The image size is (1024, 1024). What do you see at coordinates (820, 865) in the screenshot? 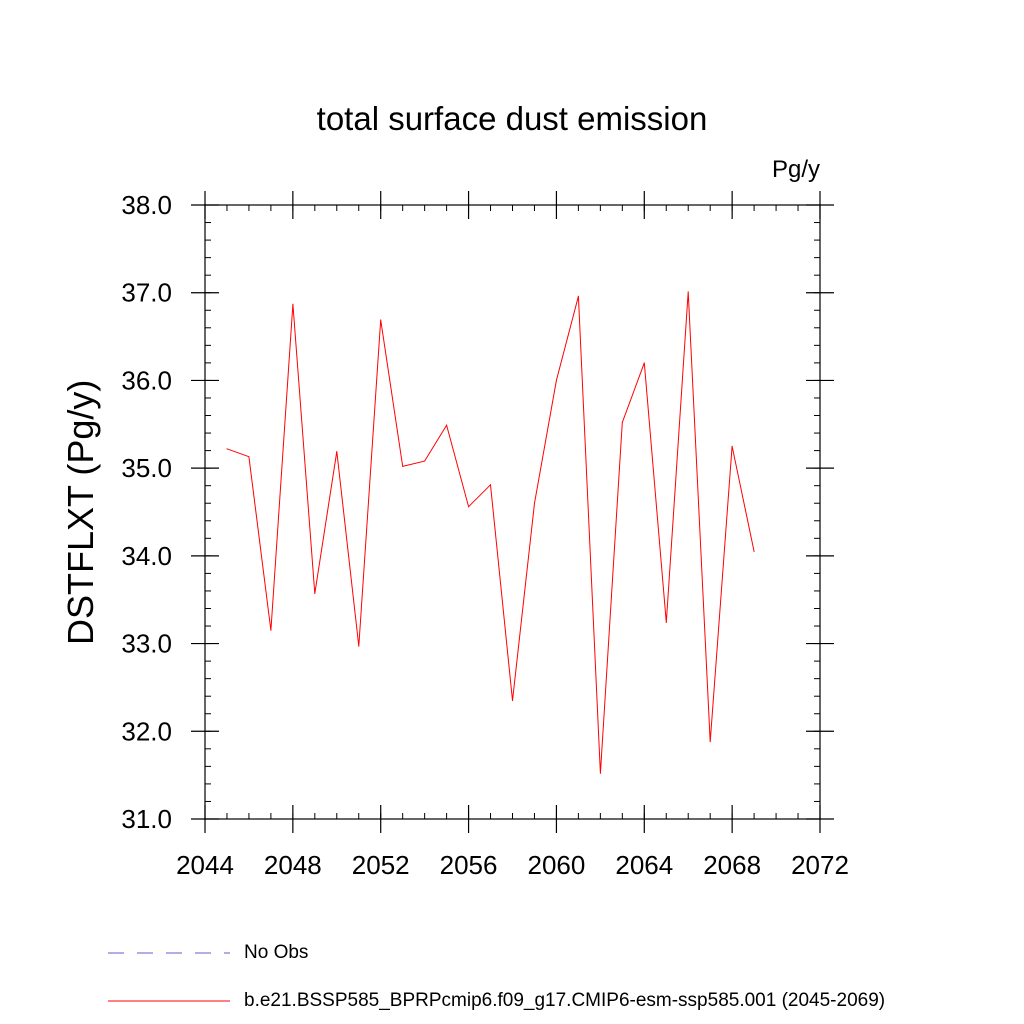
I see `x-tick-label: 2072` at bounding box center [820, 865].